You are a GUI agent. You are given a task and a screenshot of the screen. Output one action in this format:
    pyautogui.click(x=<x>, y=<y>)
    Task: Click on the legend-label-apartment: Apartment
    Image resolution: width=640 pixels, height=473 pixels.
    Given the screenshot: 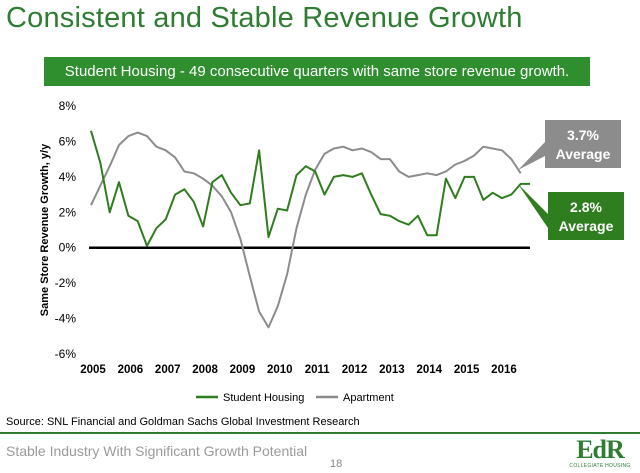 What is the action you would take?
    pyautogui.click(x=368, y=398)
    